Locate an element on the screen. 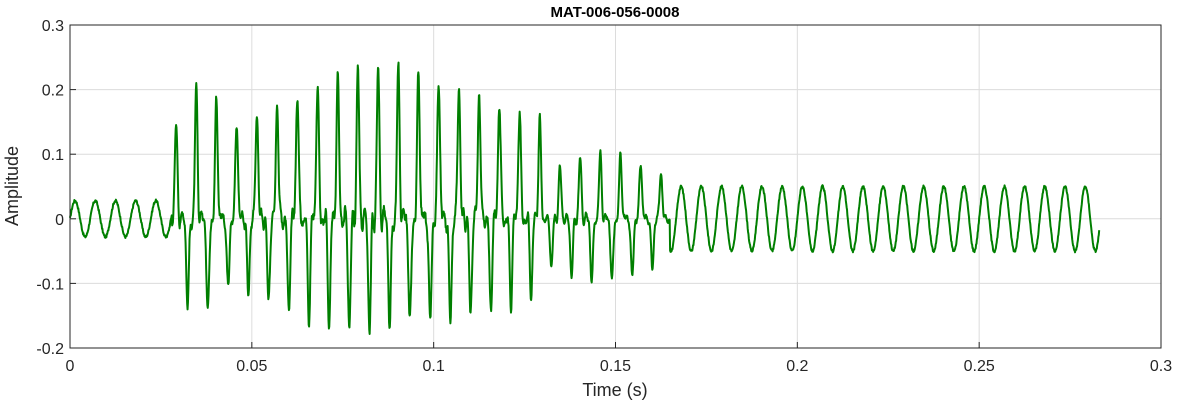 This screenshot has height=404, width=1177. y-tick-label: 0 is located at coordinates (59, 220).